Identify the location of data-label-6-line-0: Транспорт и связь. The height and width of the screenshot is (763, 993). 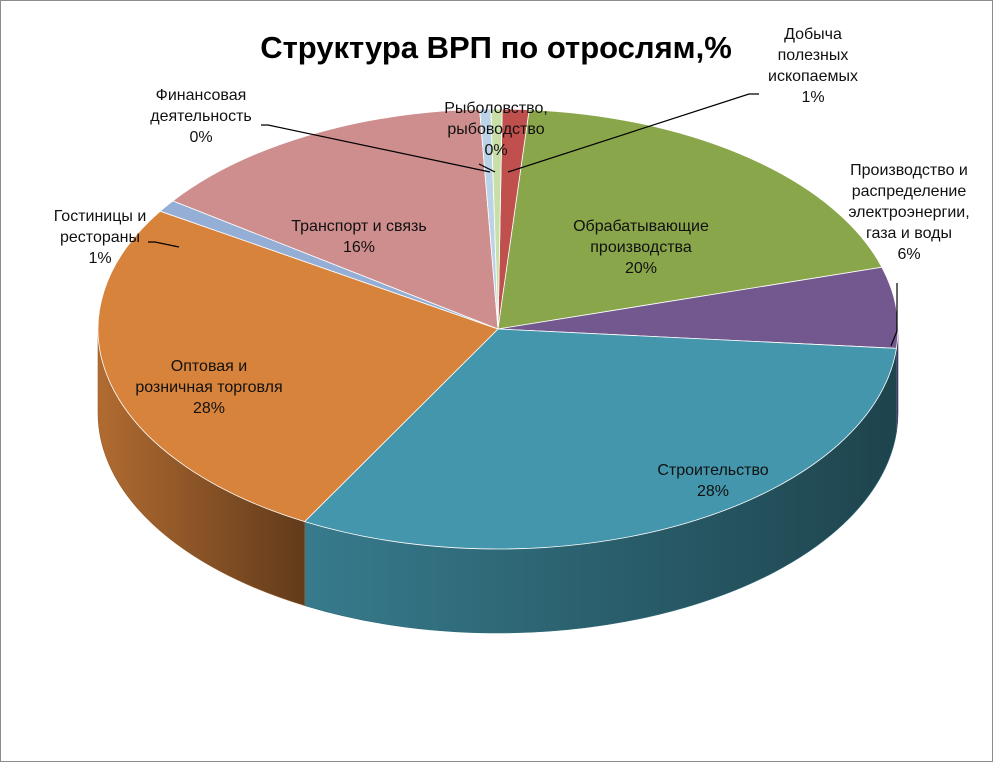
(358, 226).